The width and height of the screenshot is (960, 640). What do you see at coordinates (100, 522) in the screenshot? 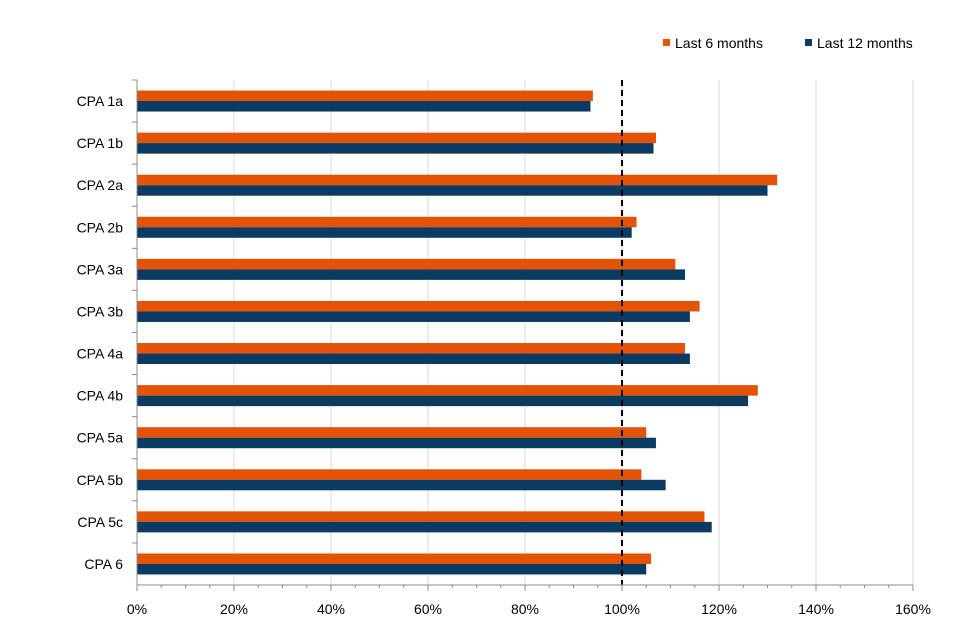
I see `category-label: CPA 5c` at bounding box center [100, 522].